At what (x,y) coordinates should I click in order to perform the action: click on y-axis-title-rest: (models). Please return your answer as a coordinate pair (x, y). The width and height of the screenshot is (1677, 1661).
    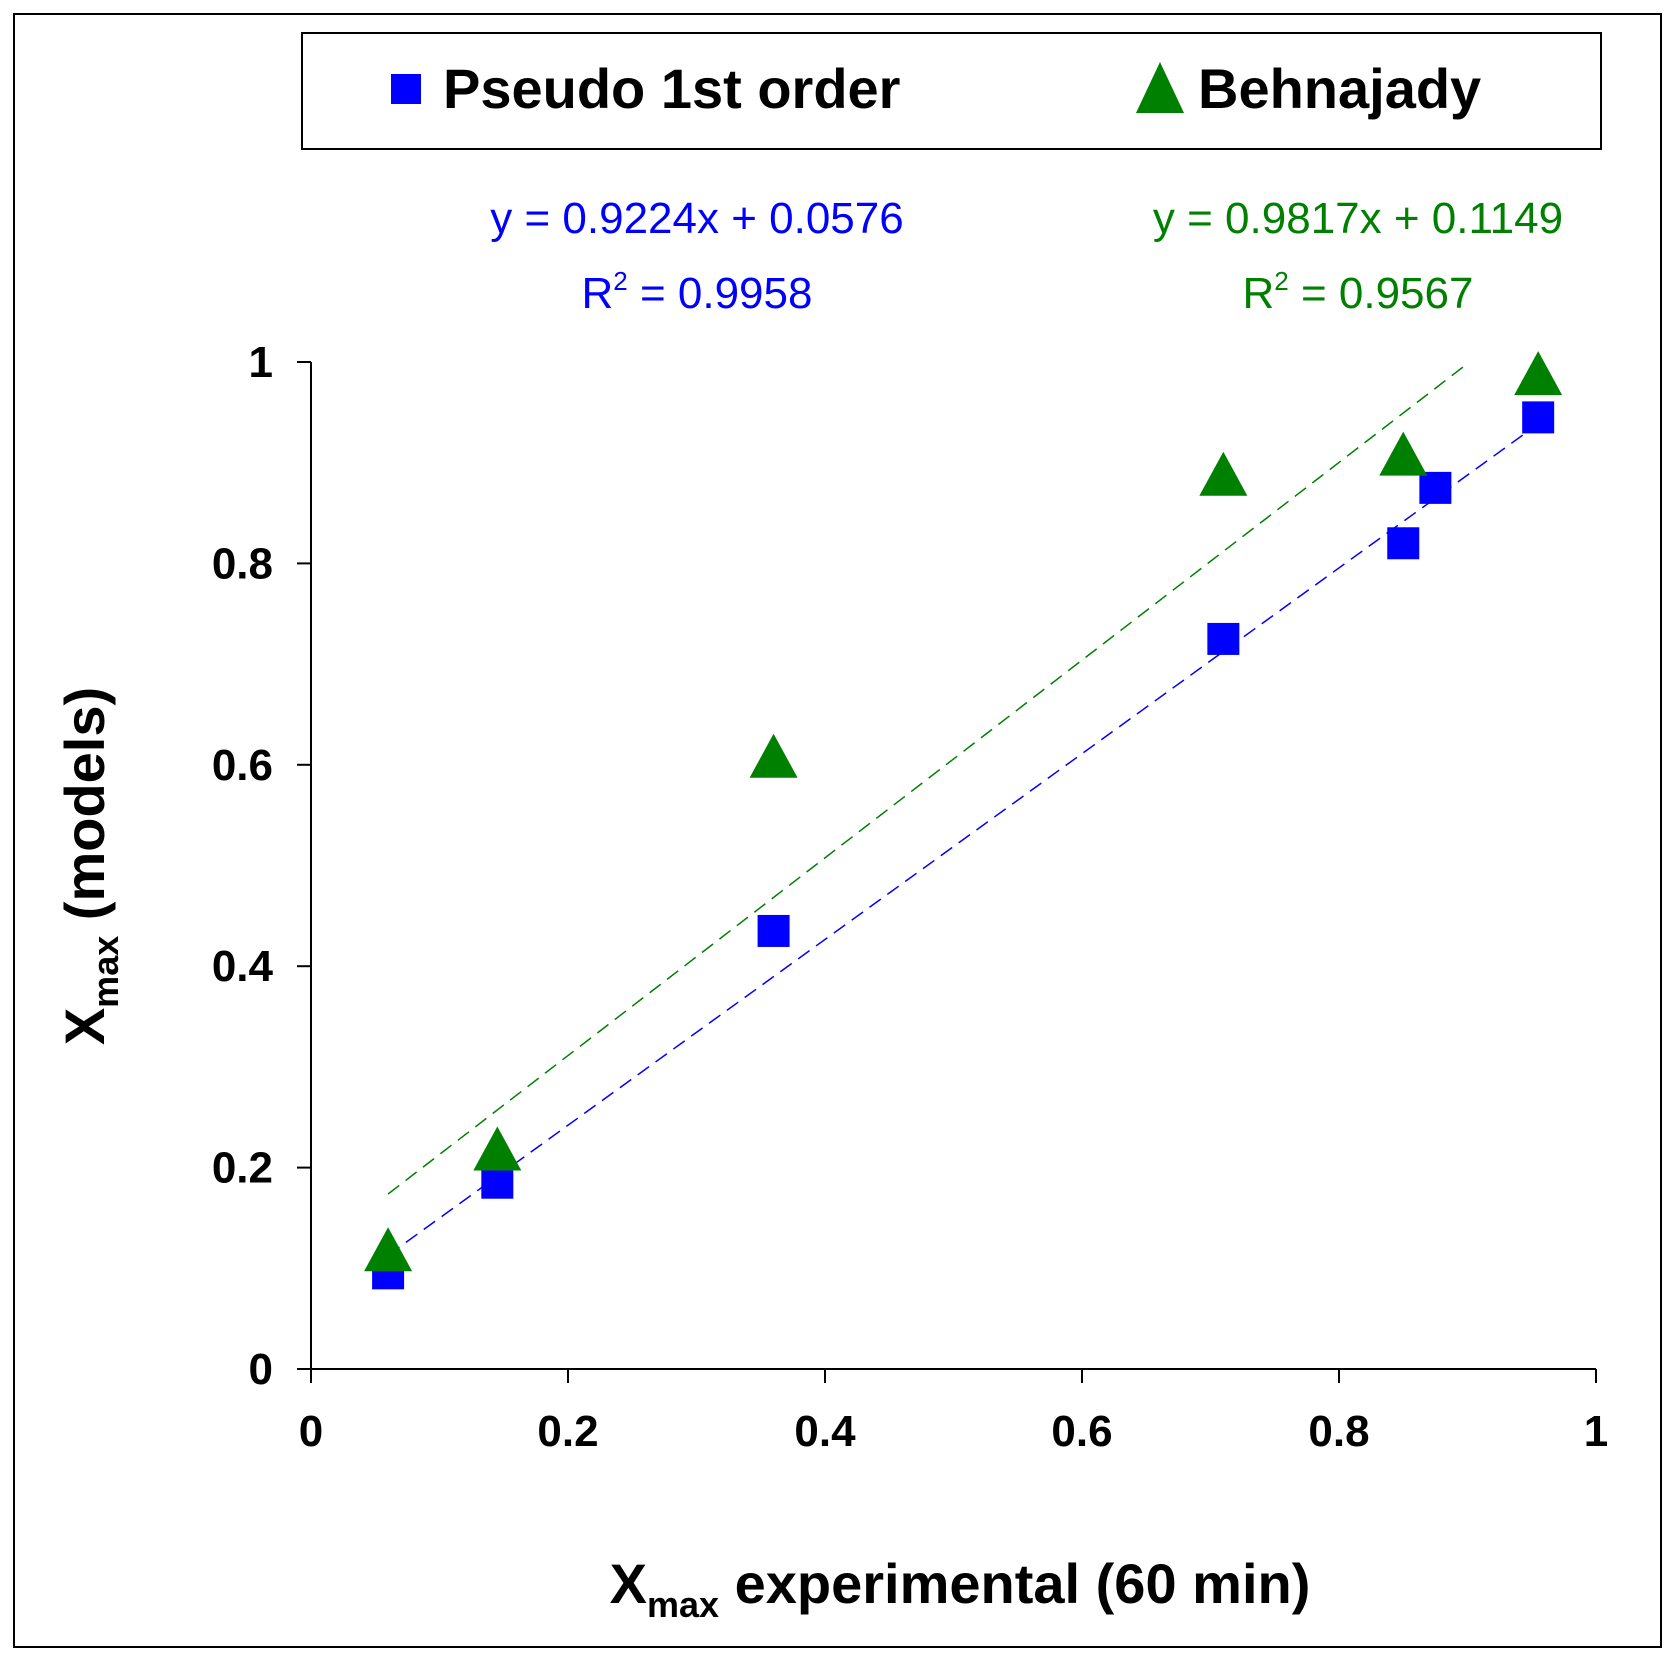
    Looking at the image, I should click on (84, 811).